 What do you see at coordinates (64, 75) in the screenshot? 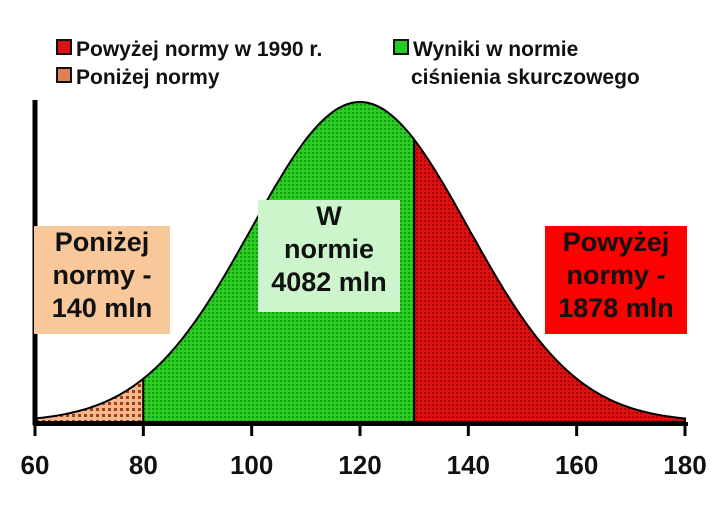
I see `legend-swatch-orange` at bounding box center [64, 75].